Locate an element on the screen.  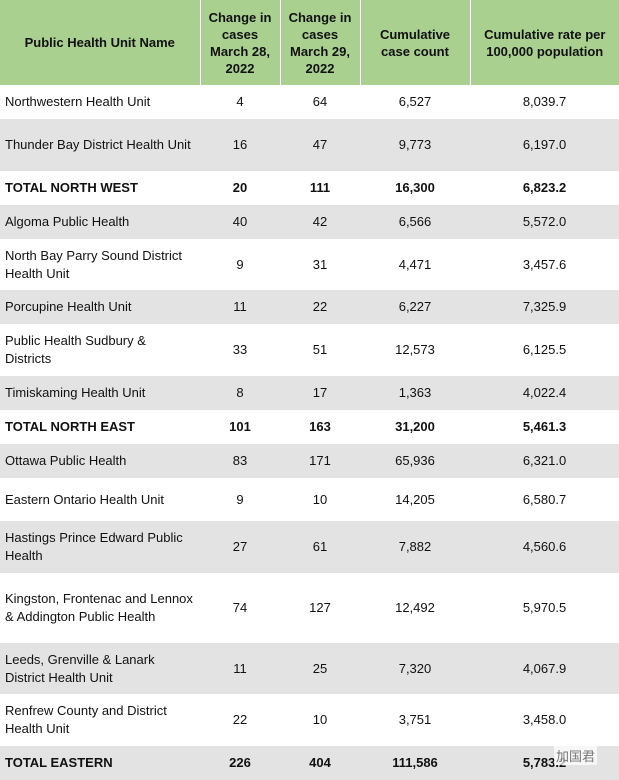
table-cell: 4,067.9 is located at coordinates (544, 668).